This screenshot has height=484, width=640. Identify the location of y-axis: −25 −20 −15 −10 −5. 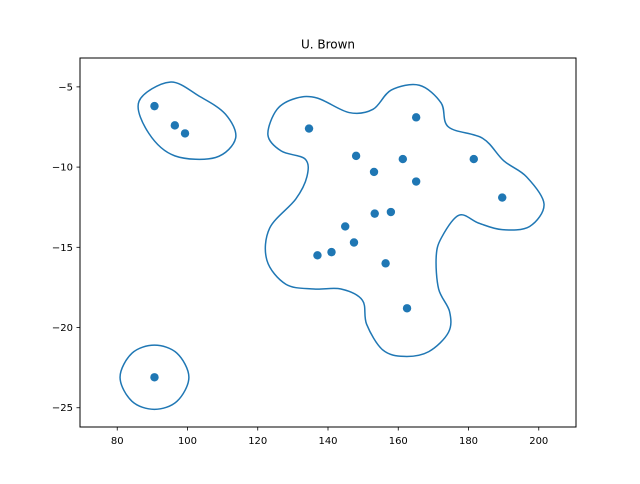
(66, 248).